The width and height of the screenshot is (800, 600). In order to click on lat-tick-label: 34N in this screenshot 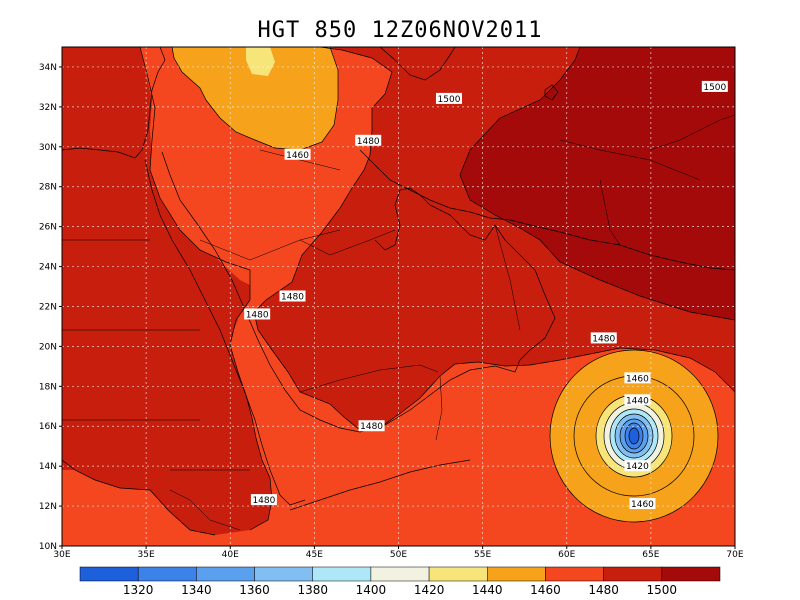, I will do `click(48, 68)`.